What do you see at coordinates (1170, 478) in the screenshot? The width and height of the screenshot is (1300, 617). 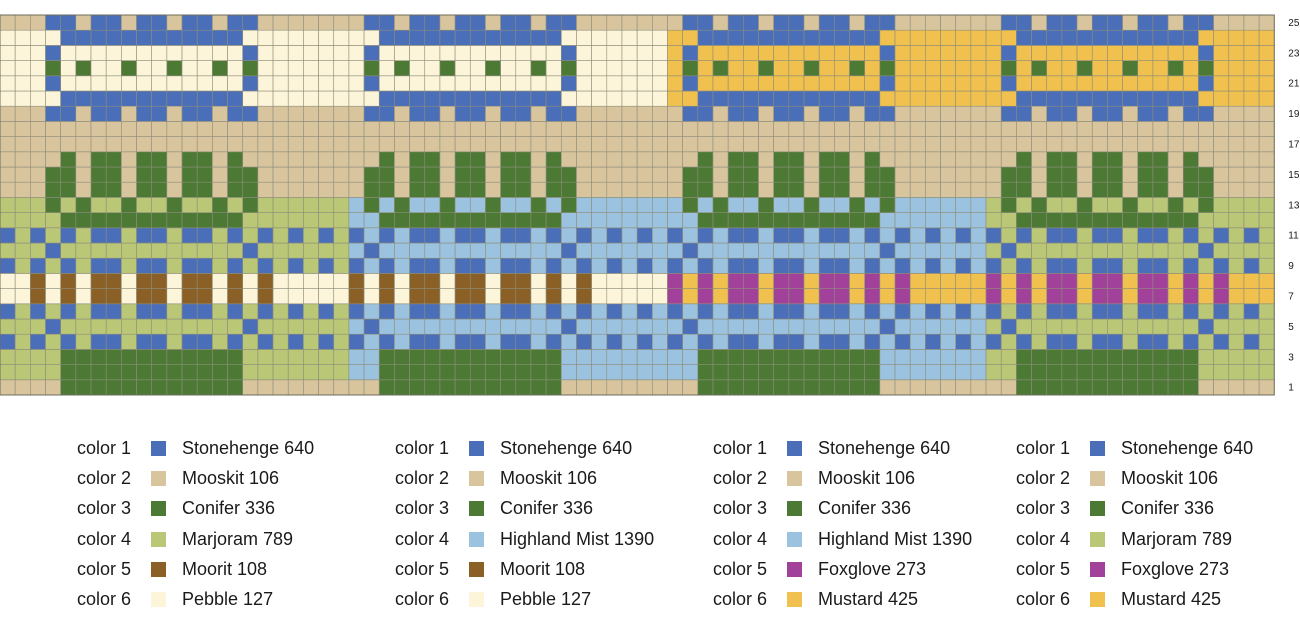 I see `legend-yarn-name: Mooskit 106` at bounding box center [1170, 478].